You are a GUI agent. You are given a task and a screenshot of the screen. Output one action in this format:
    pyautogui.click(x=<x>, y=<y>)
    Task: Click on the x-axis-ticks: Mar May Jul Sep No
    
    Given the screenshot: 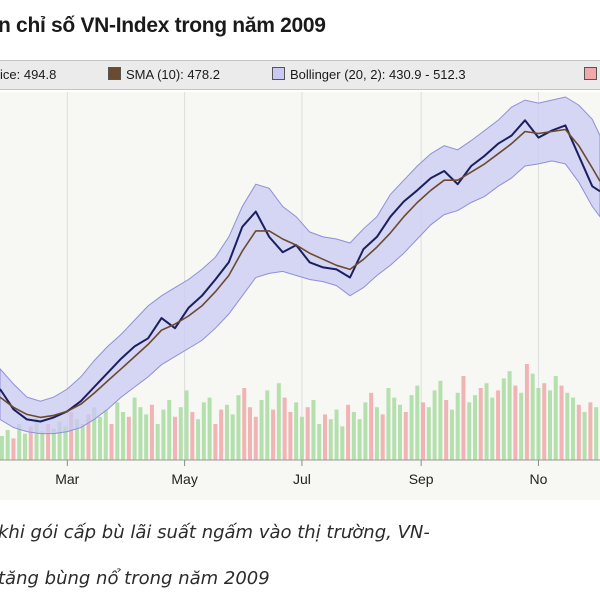 What is the action you would take?
    pyautogui.click(x=301, y=473)
    